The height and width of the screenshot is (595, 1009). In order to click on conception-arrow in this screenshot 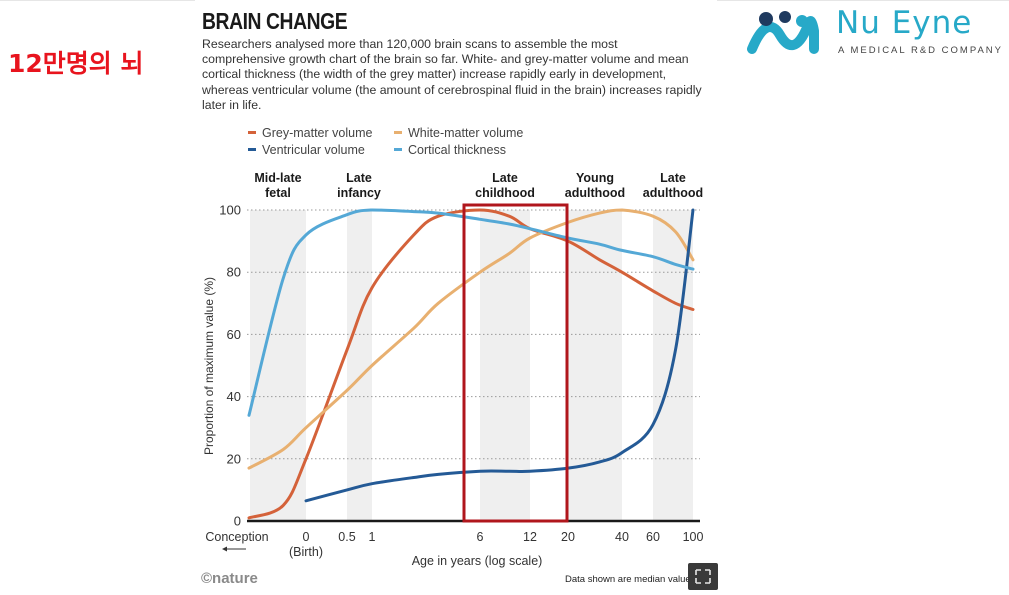, I will do `click(234, 549)`.